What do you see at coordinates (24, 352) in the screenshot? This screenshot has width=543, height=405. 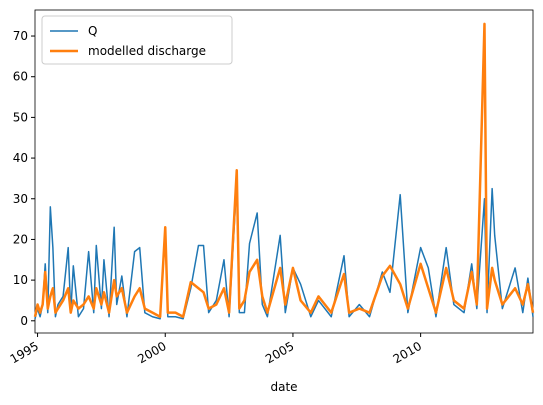 I see `x-tick-label: 1995` at bounding box center [24, 352].